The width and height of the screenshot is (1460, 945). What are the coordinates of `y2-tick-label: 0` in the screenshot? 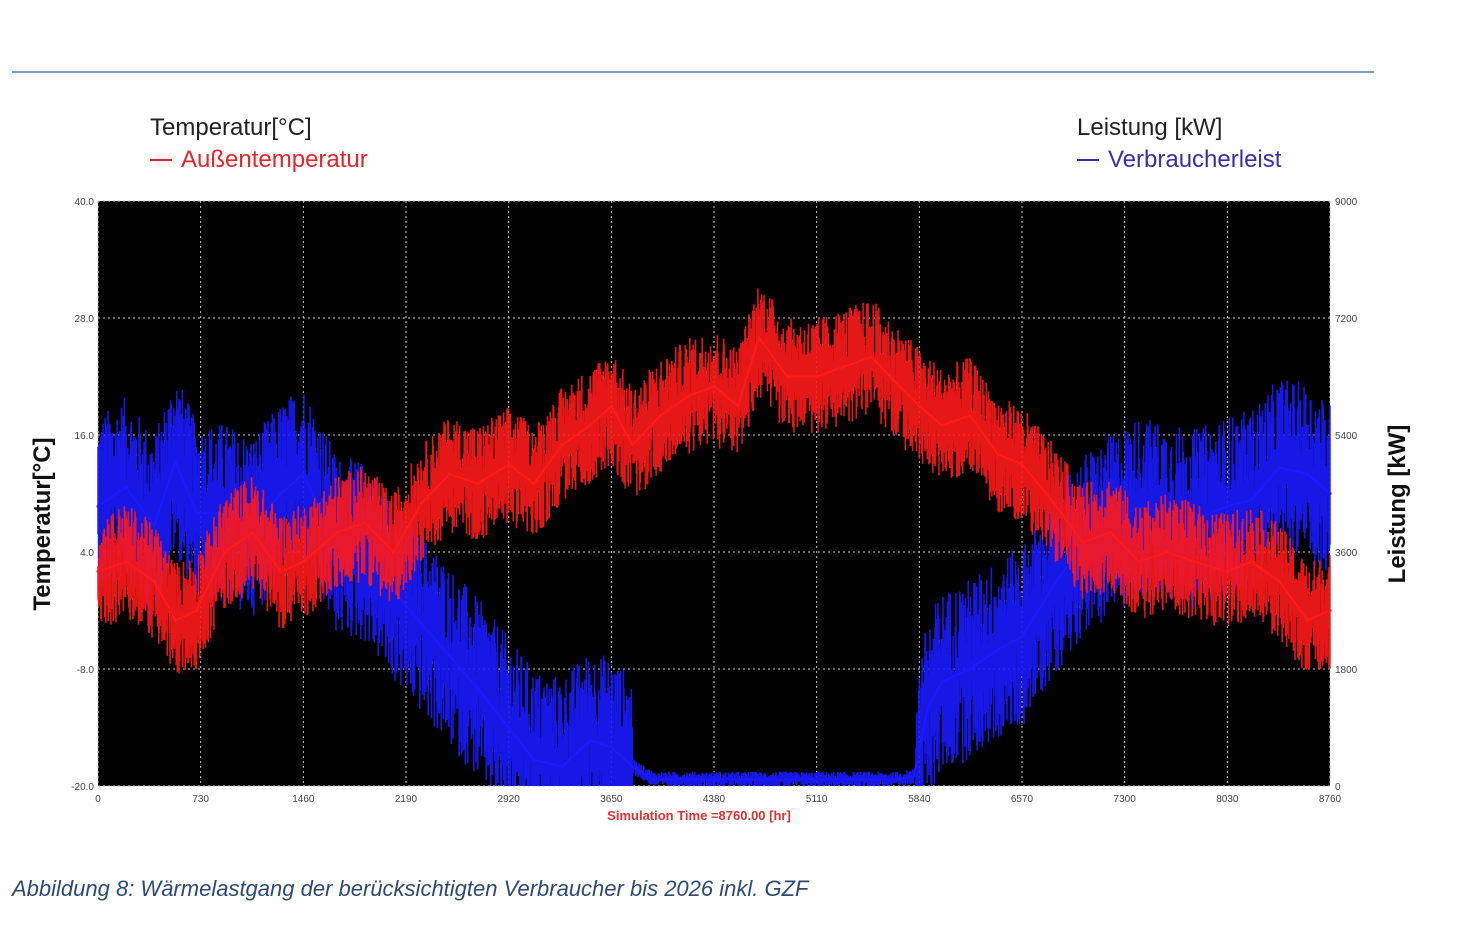 It's located at (1338, 787).